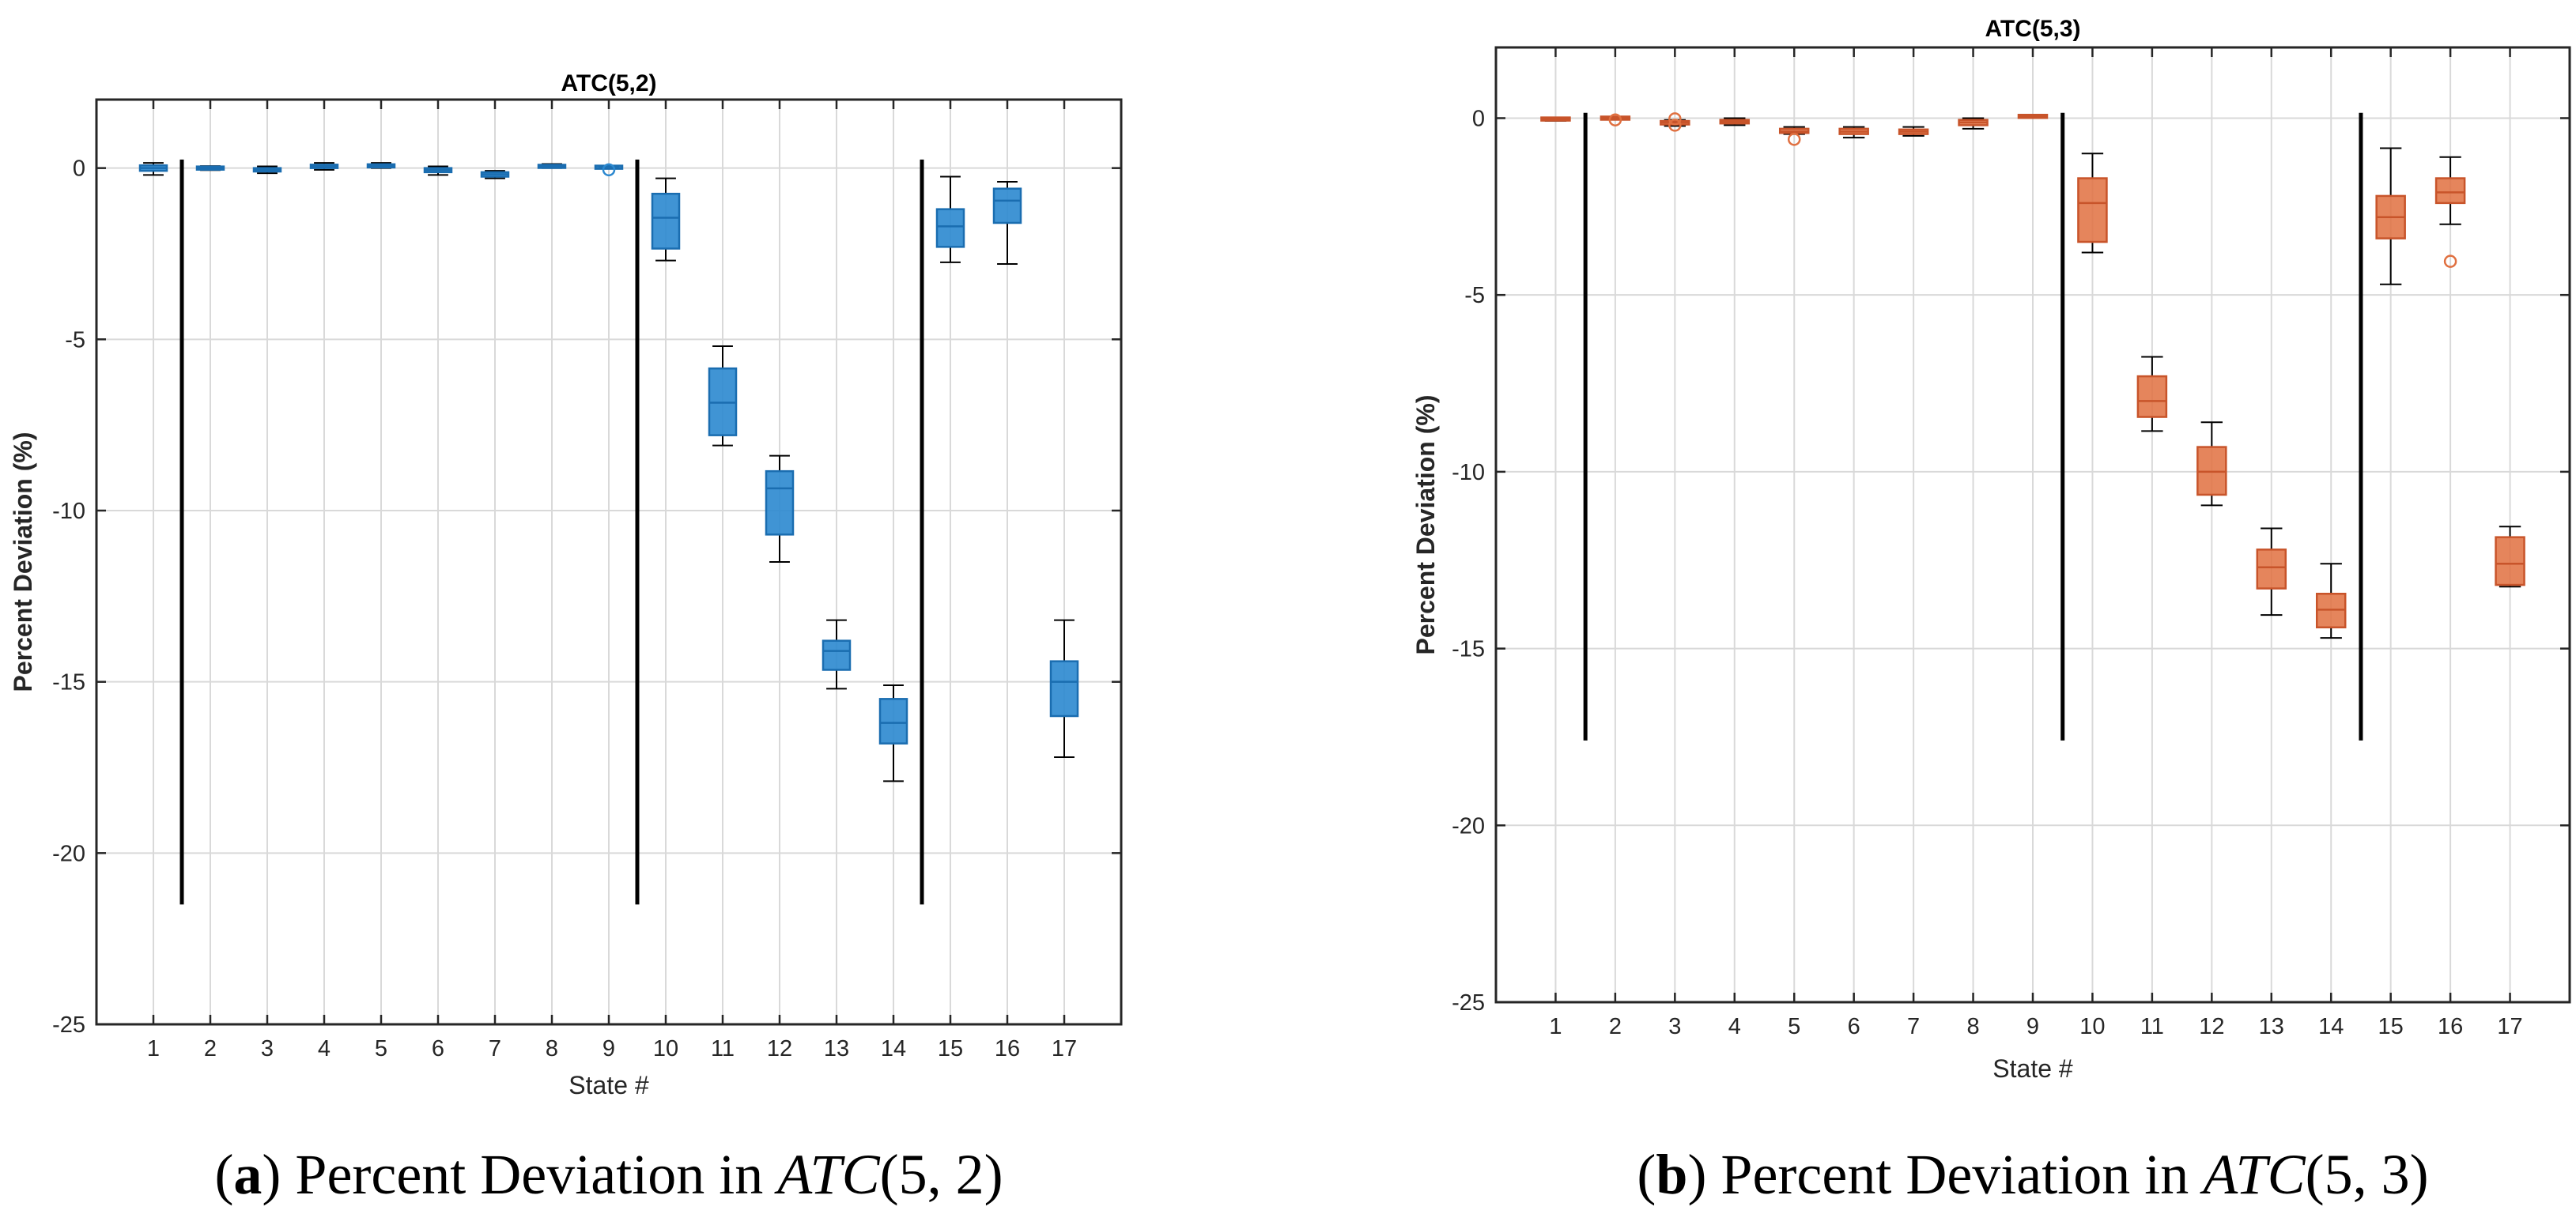  What do you see at coordinates (1468, 649) in the screenshot?
I see `panel-b-ytick-label: -15` at bounding box center [1468, 649].